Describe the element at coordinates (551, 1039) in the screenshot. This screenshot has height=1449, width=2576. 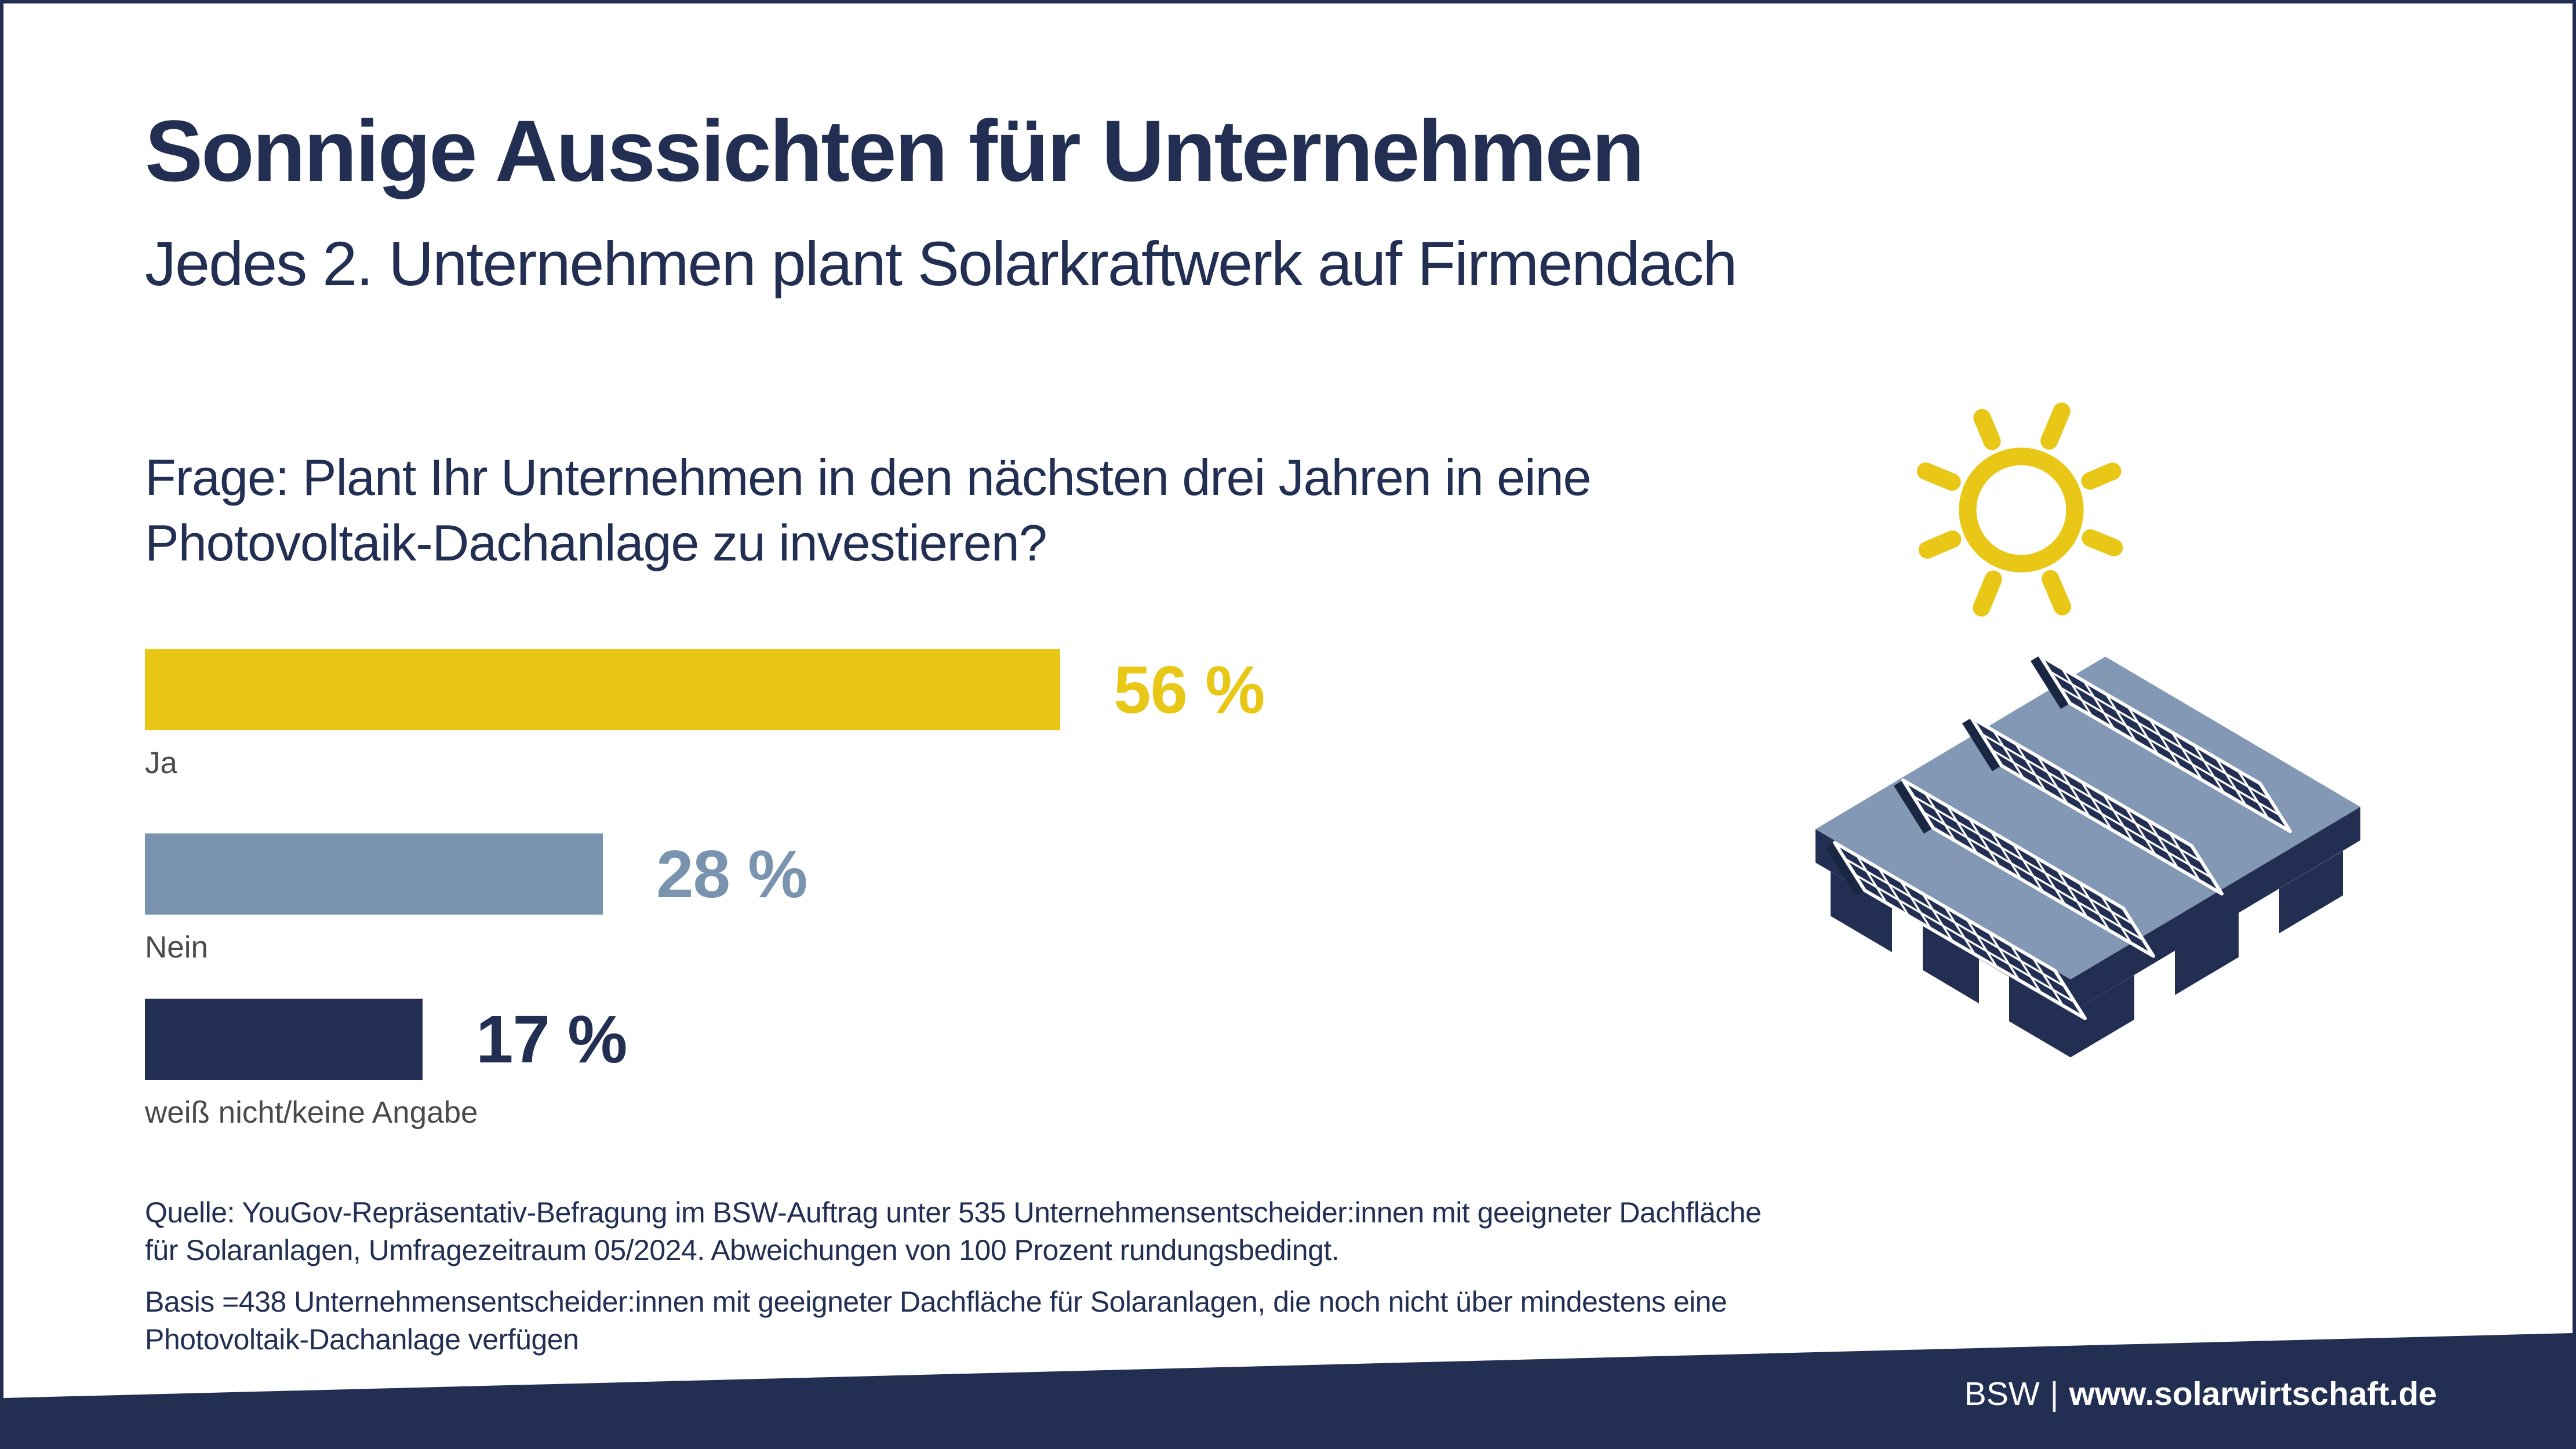
I see `bar-value-label: 17 %` at that location.